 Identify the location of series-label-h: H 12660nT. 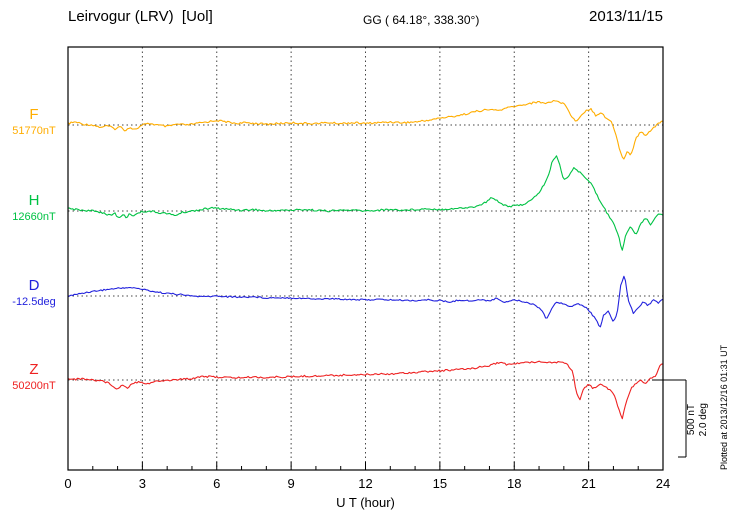
(34, 208).